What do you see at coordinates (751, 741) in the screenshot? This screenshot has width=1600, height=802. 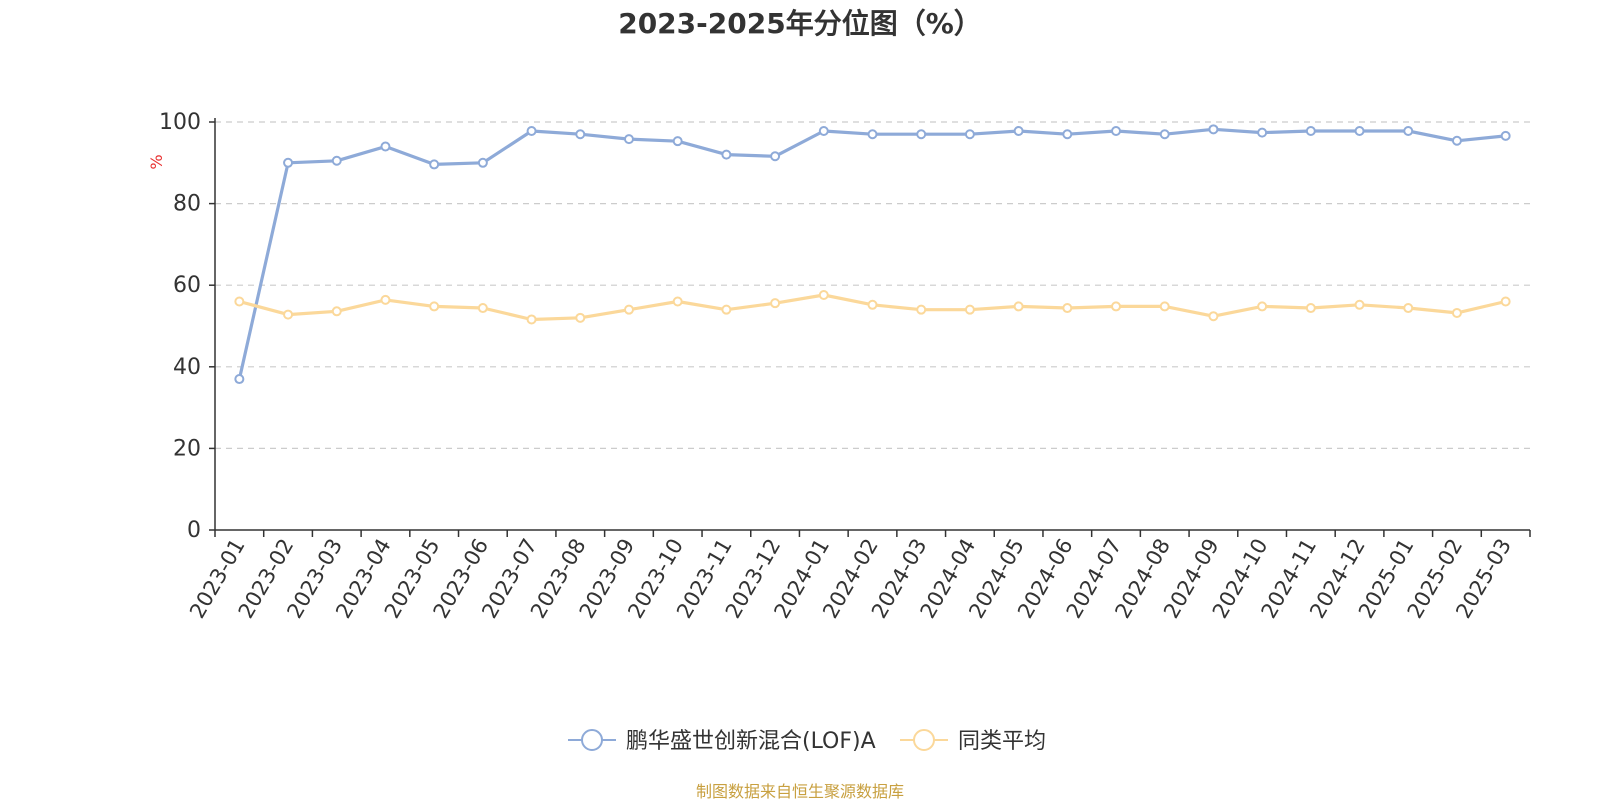 I see `legend-label: 鹏华盛世创新混合(LOF)A` at bounding box center [751, 741].